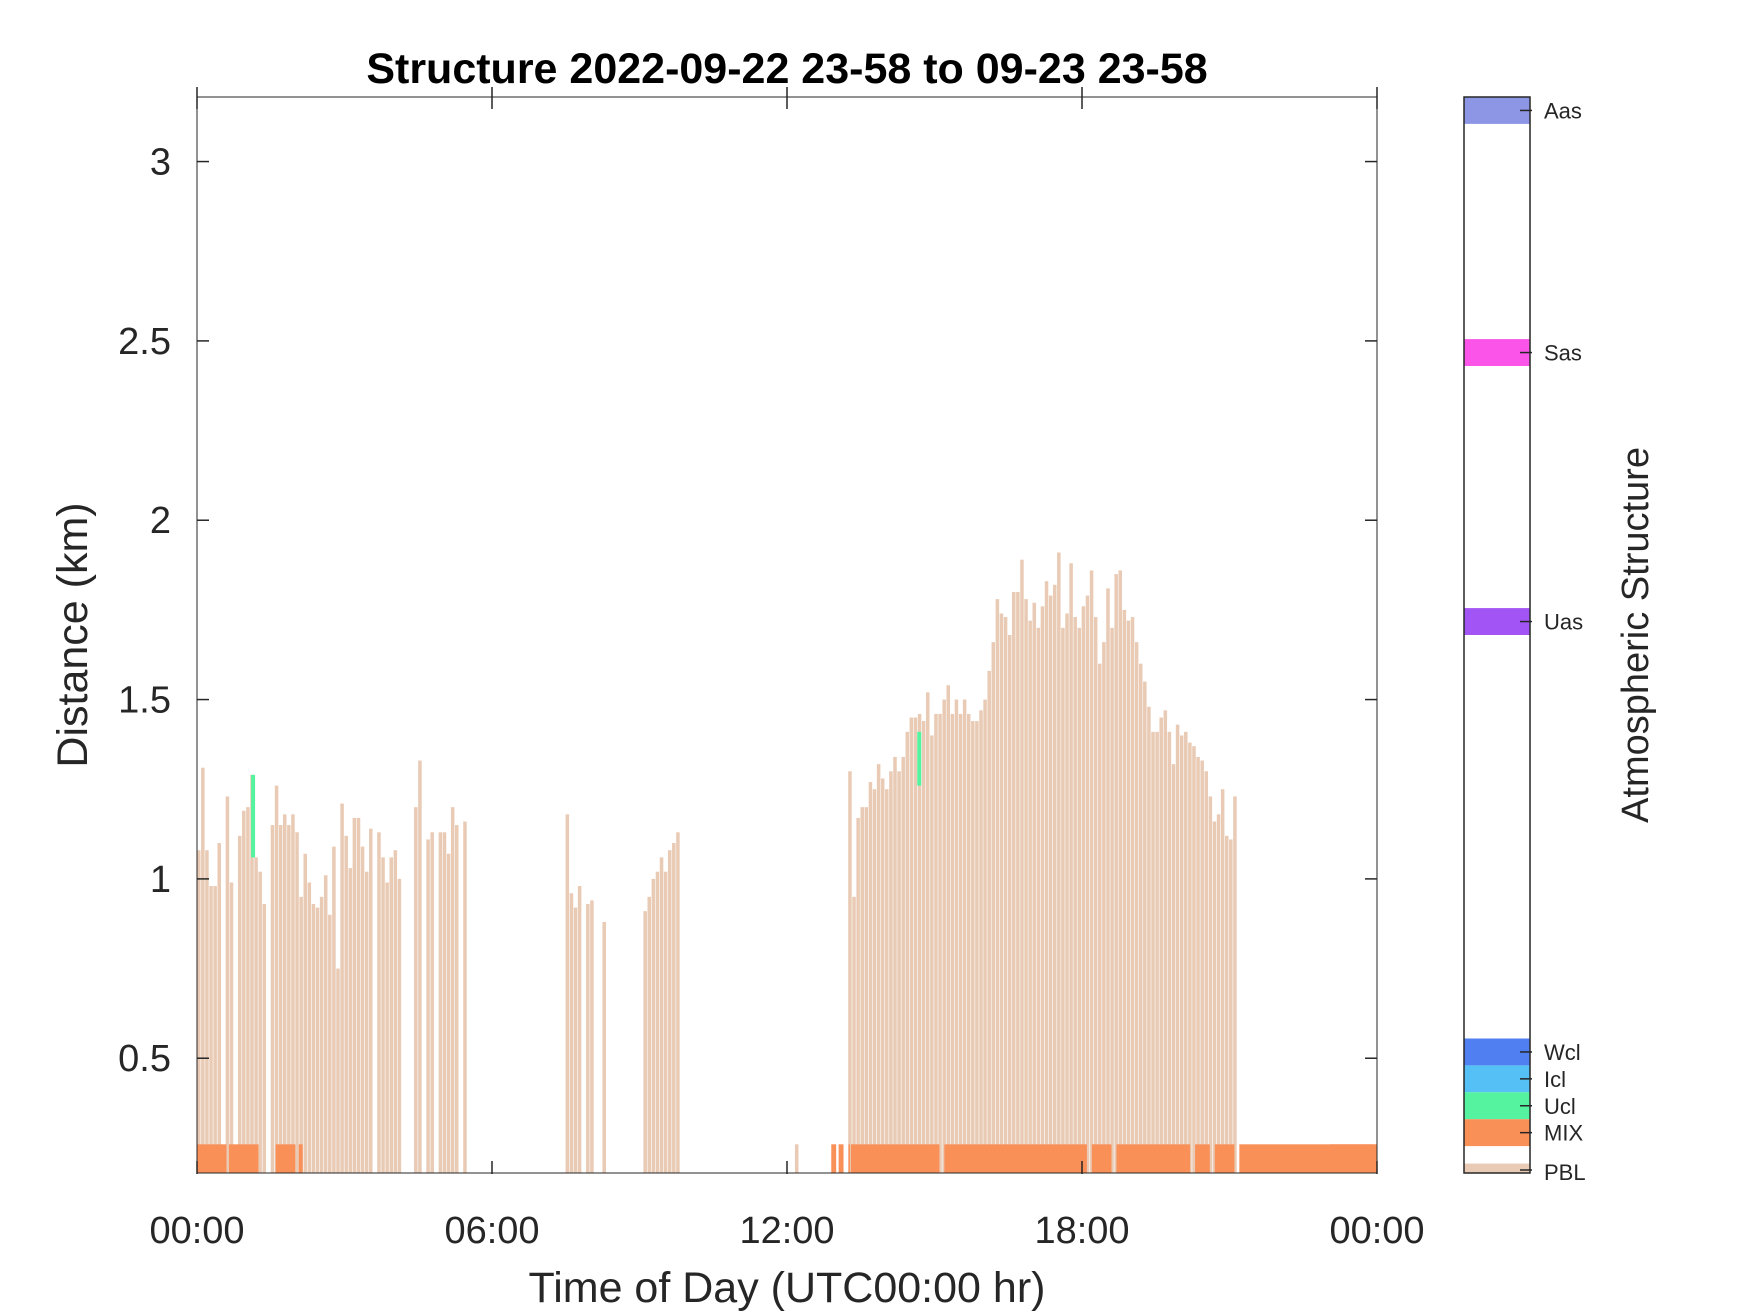 The image size is (1750, 1313). What do you see at coordinates (787, 1288) in the screenshot?
I see `x-axis-label: Time of Day (UTC00:00 hr)` at bounding box center [787, 1288].